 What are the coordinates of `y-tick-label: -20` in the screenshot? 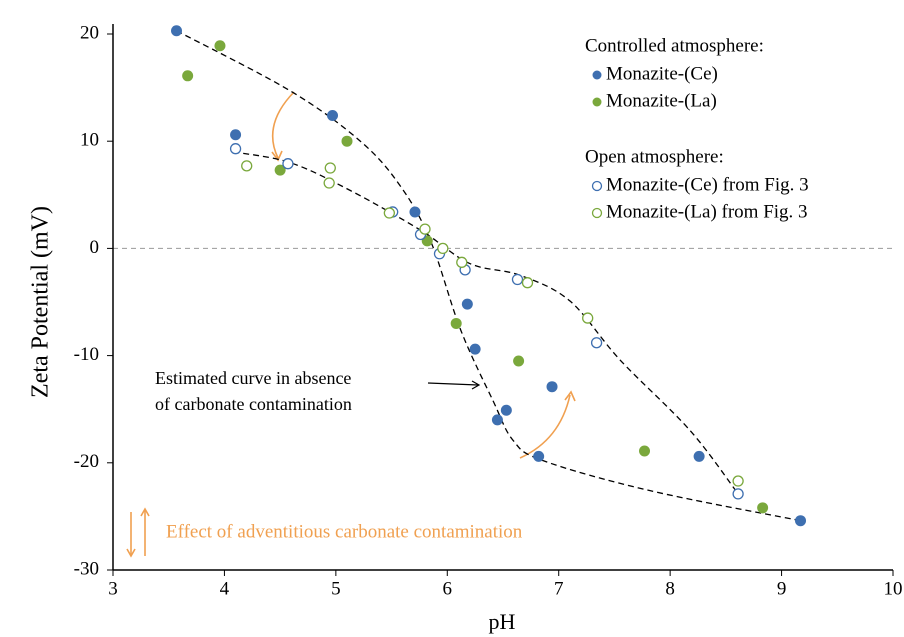 It's located at (86, 461).